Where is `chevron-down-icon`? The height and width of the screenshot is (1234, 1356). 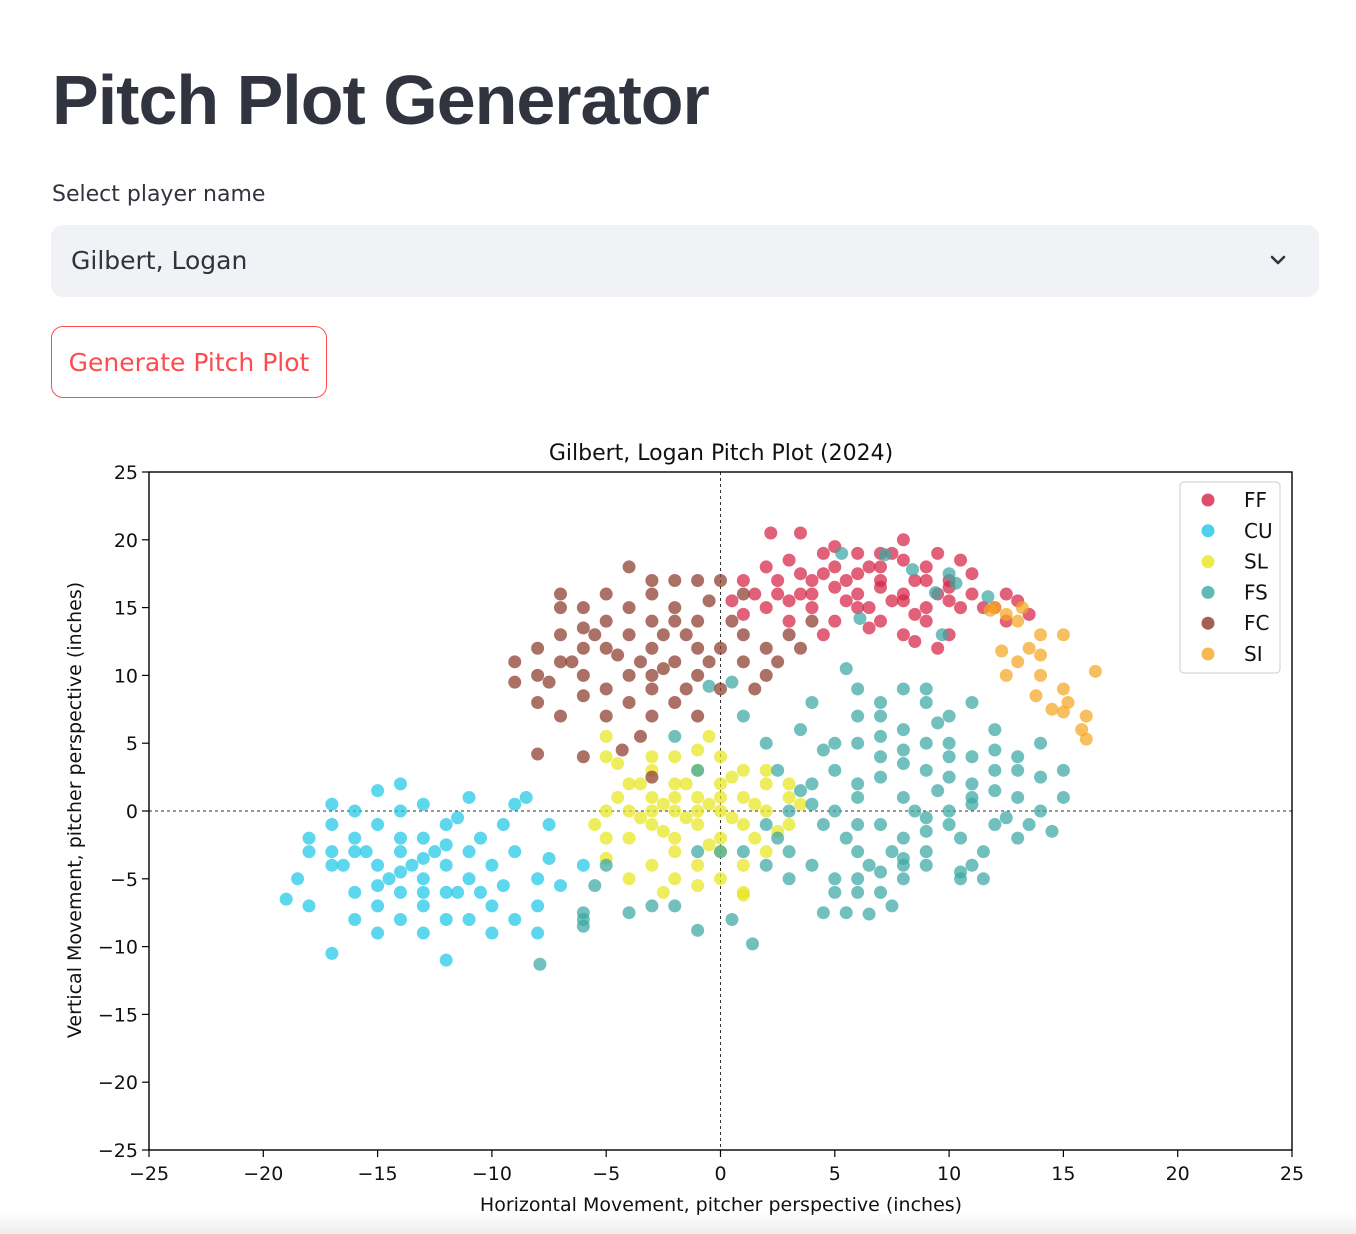
chevron-down-icon is located at coordinates (1278, 260).